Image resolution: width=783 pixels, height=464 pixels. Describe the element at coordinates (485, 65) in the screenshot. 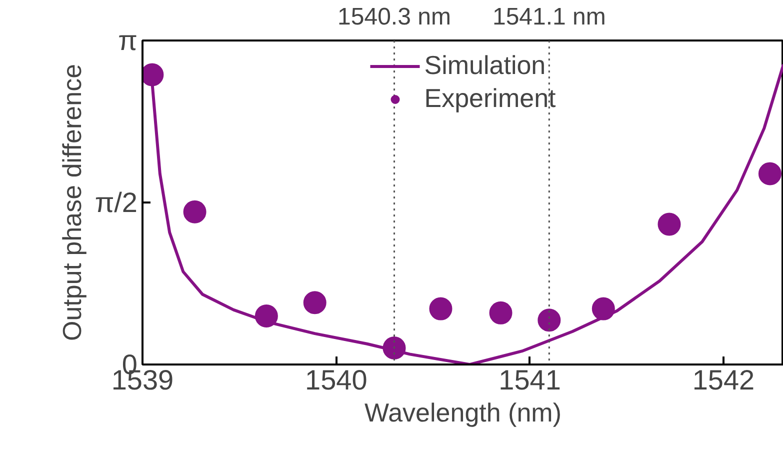

I see `legend-label: Simulation` at that location.